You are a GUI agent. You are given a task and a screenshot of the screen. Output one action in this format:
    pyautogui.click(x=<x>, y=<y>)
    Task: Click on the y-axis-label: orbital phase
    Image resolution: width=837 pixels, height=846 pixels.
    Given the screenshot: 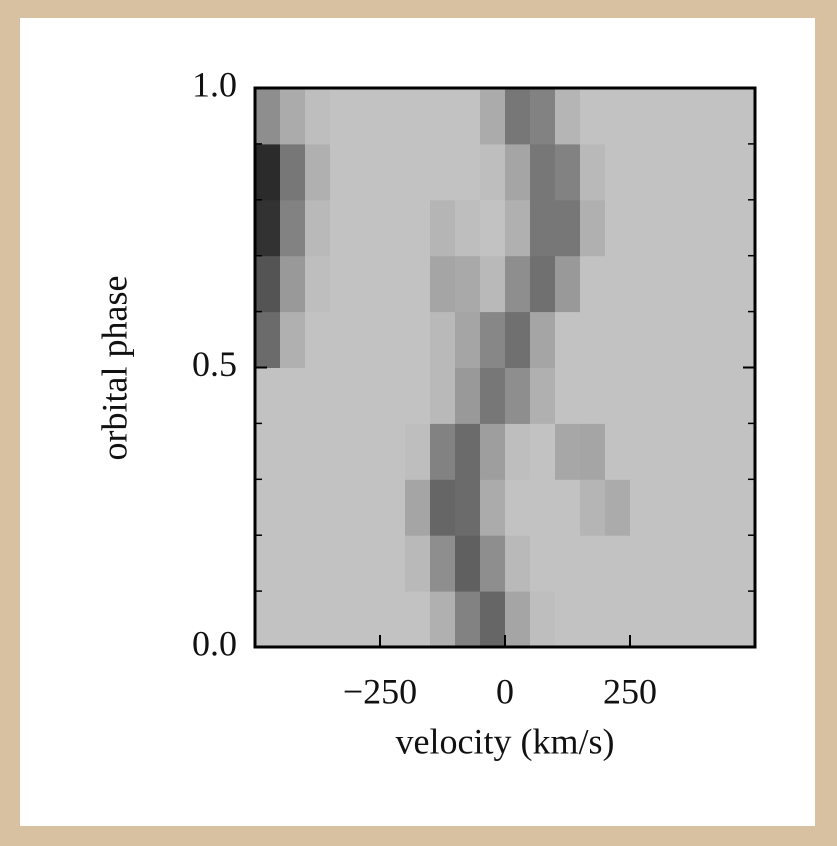 What is the action you would take?
    pyautogui.click(x=114, y=368)
    